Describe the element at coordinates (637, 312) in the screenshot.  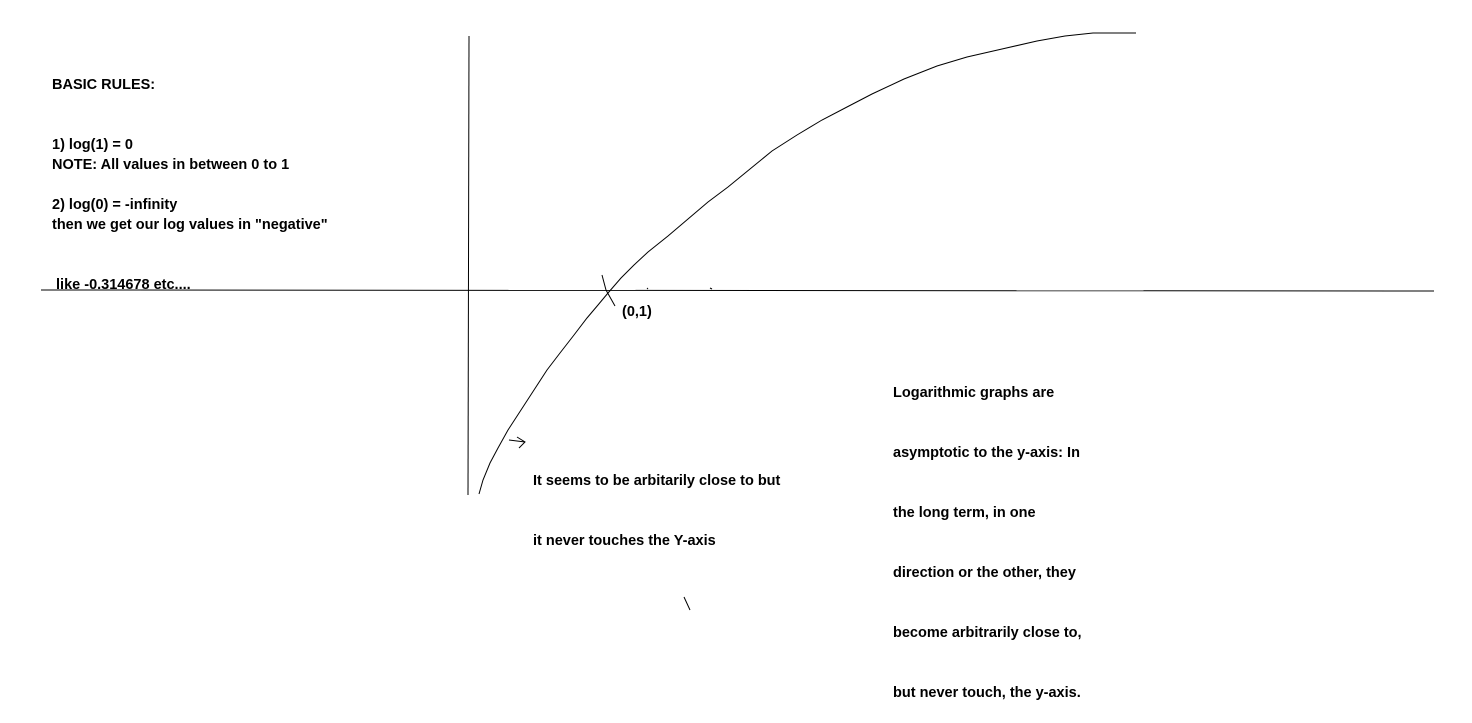
I see `intercept-point-label: (0,1)` at that location.